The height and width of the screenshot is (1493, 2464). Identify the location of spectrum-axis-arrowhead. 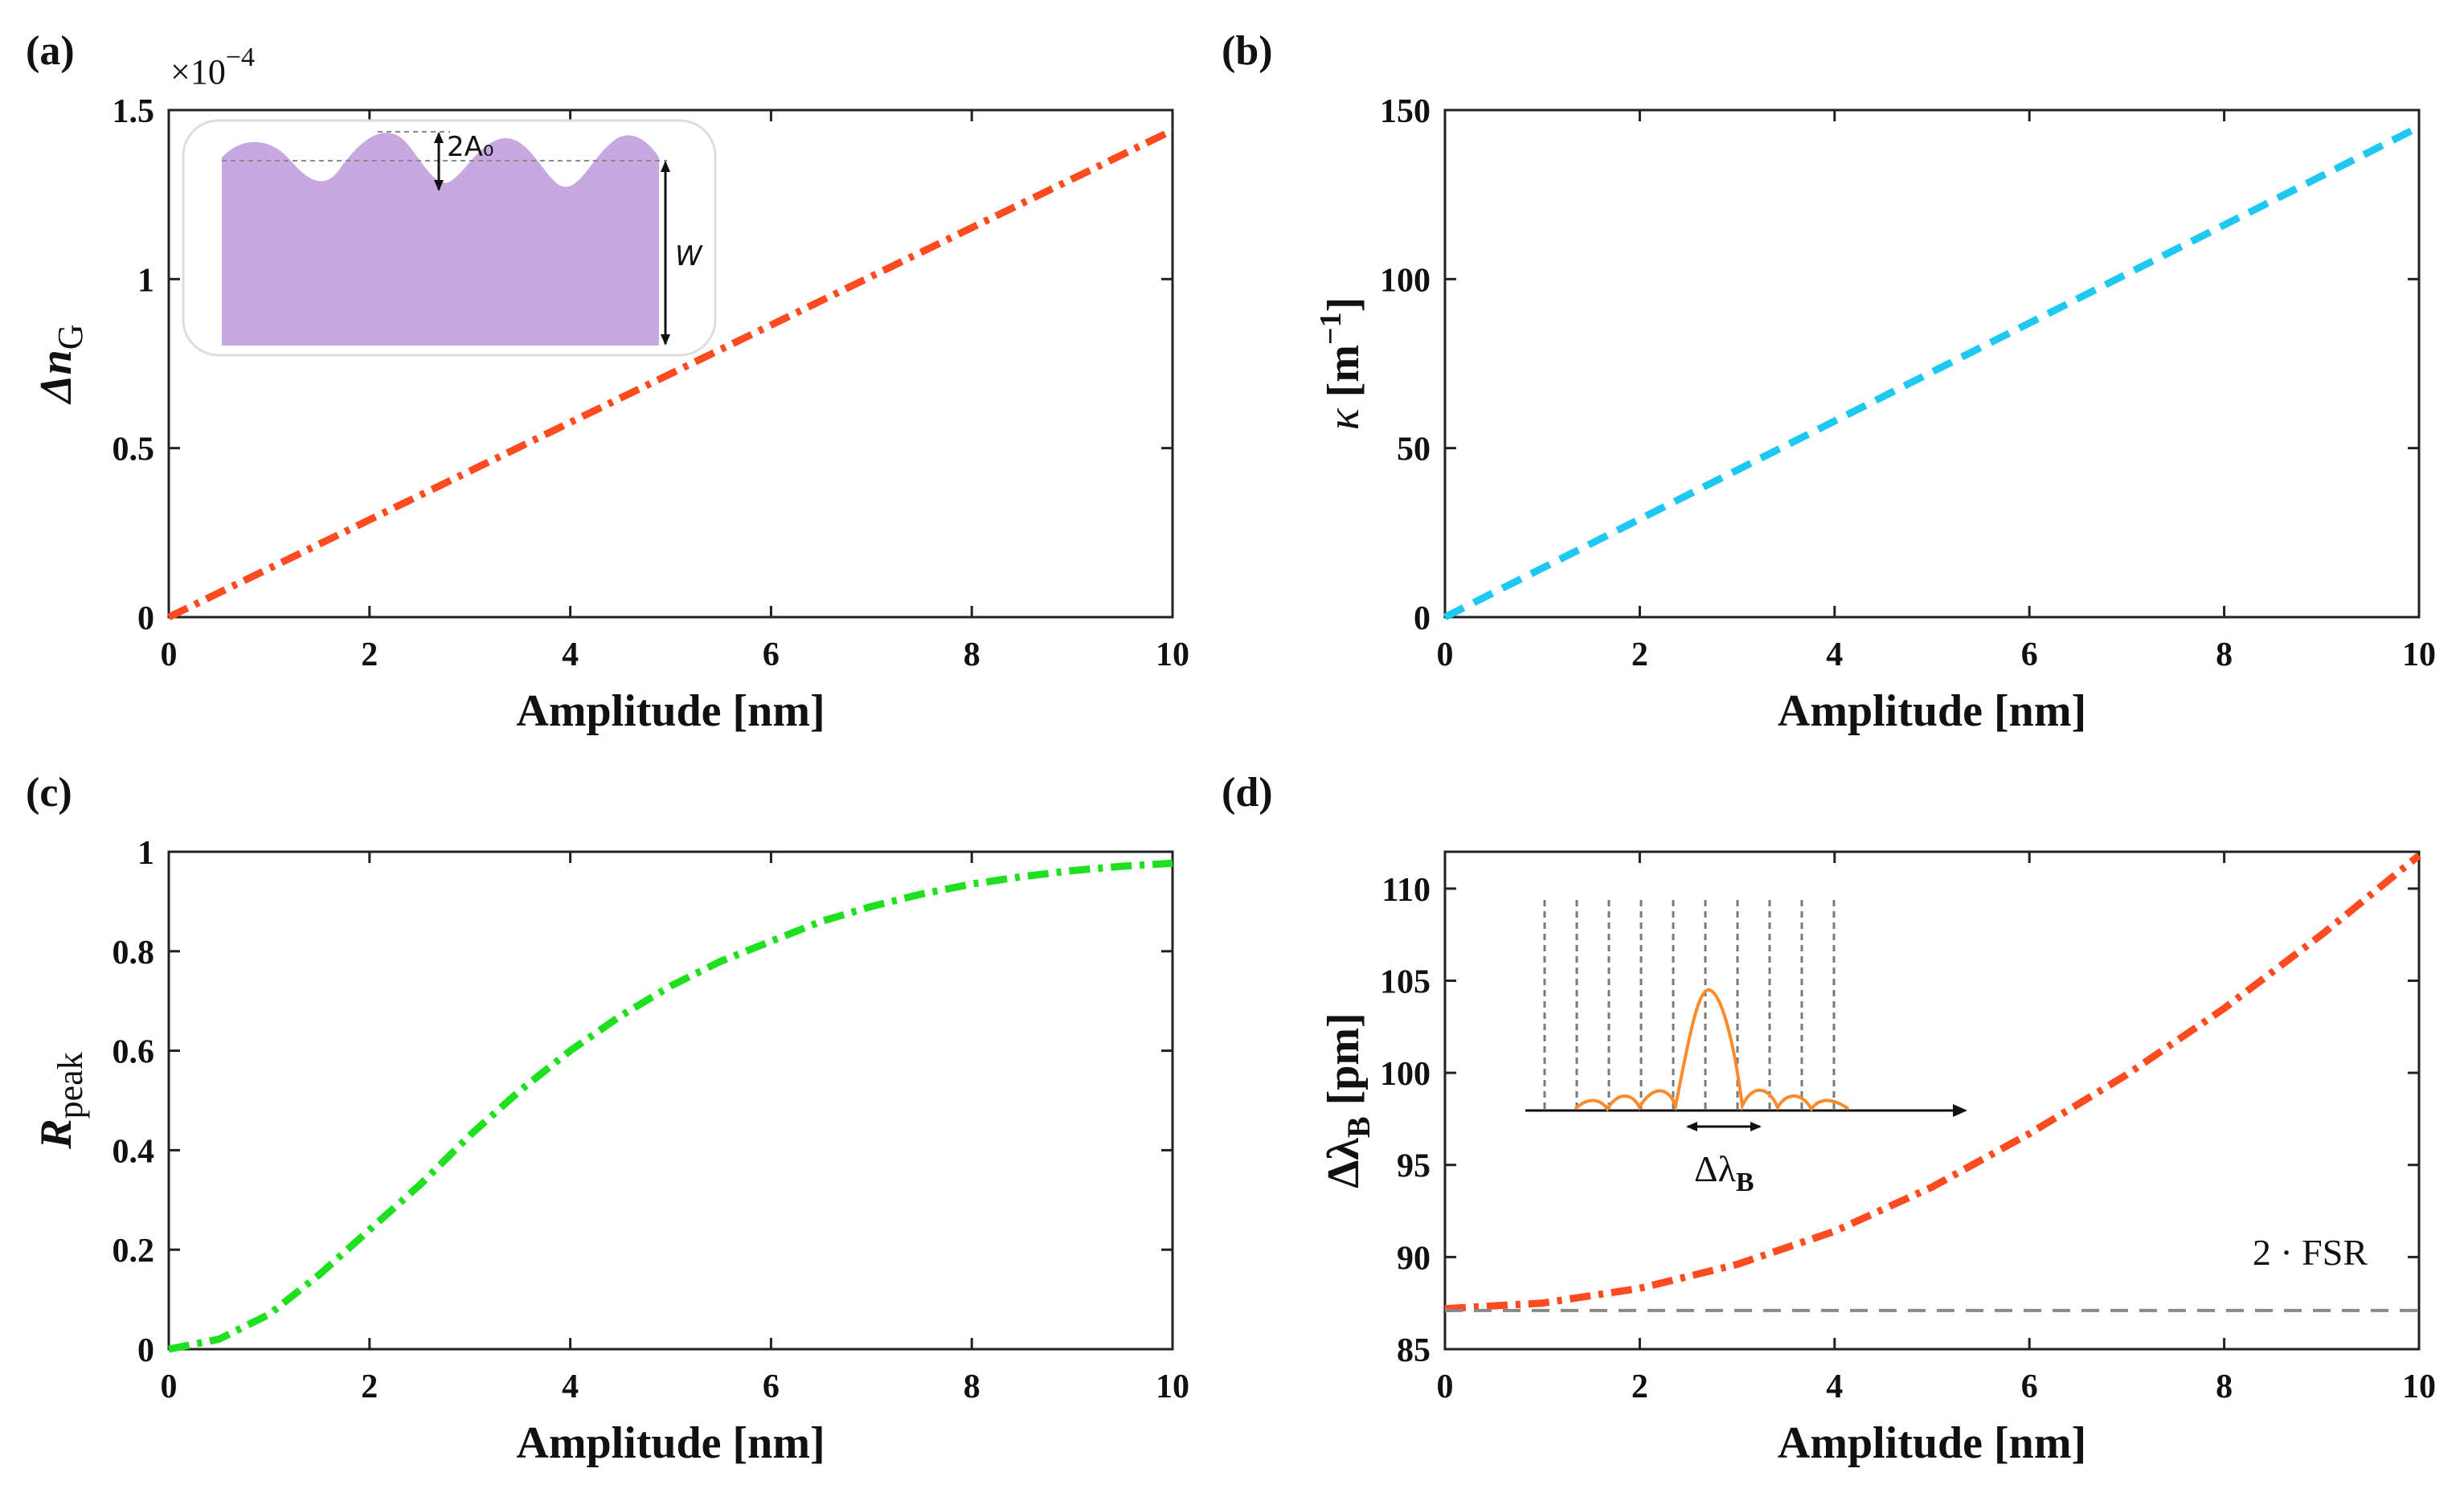
(1960, 1110).